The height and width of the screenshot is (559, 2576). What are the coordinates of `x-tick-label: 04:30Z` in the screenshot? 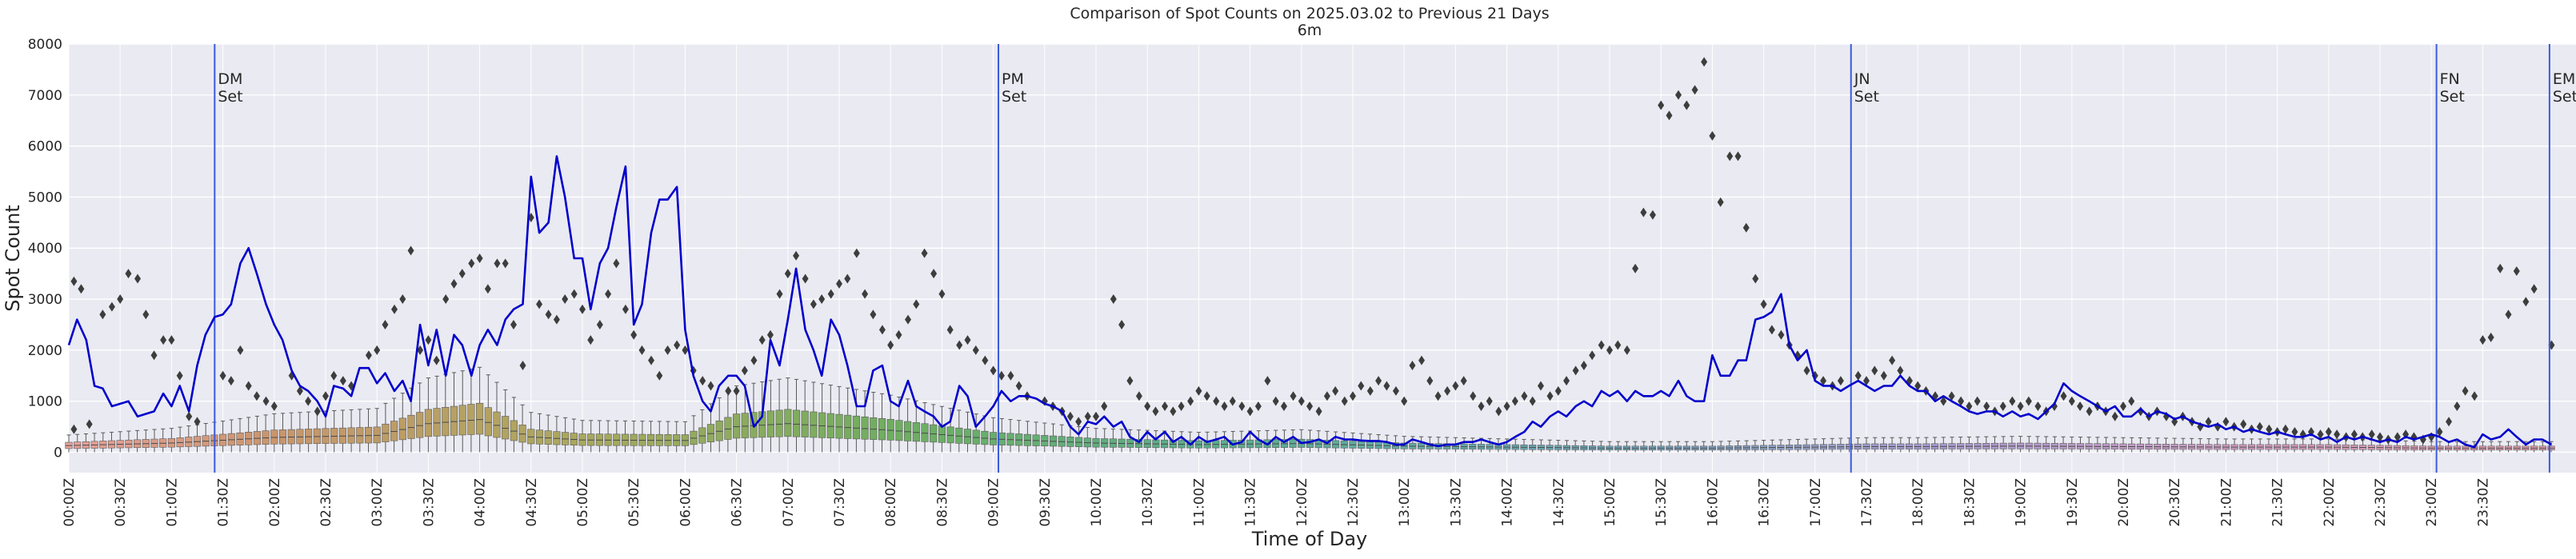 It's located at (532, 503).